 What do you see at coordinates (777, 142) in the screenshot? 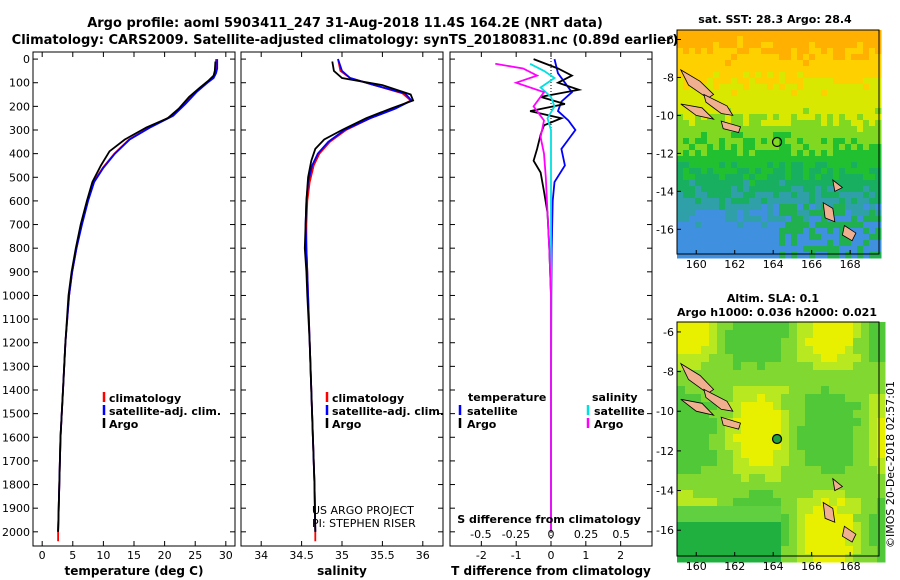
I see `sst-argo-location-marker` at bounding box center [777, 142].